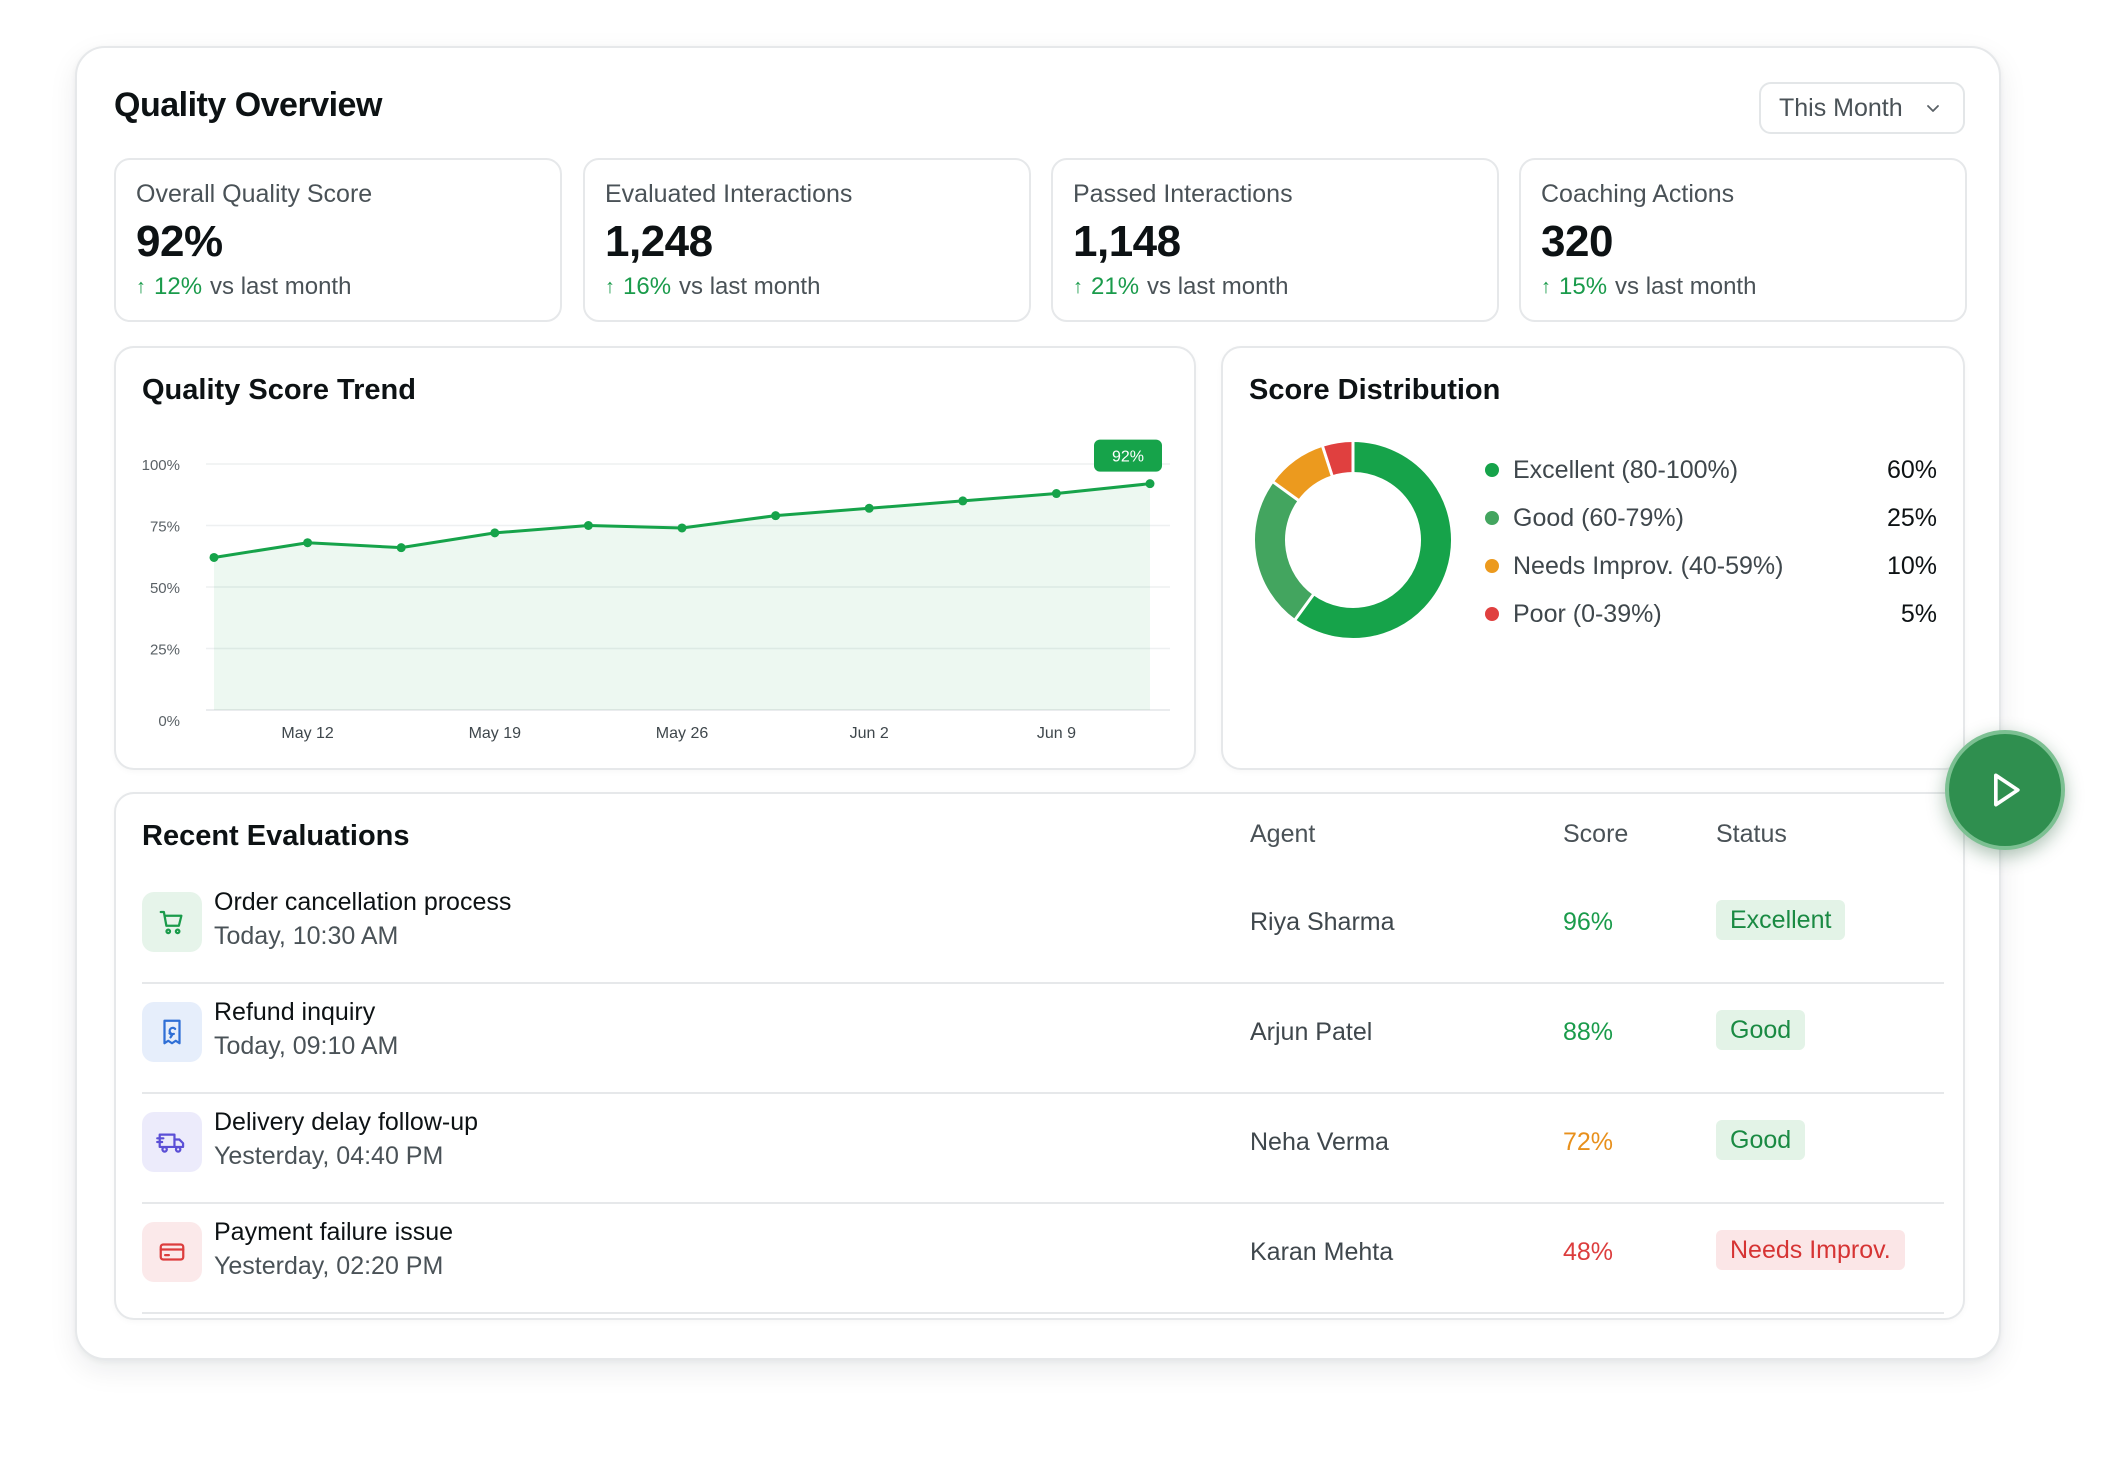 The height and width of the screenshot is (1460, 2104). I want to click on evaluations-title: Recent Evaluations, so click(276, 836).